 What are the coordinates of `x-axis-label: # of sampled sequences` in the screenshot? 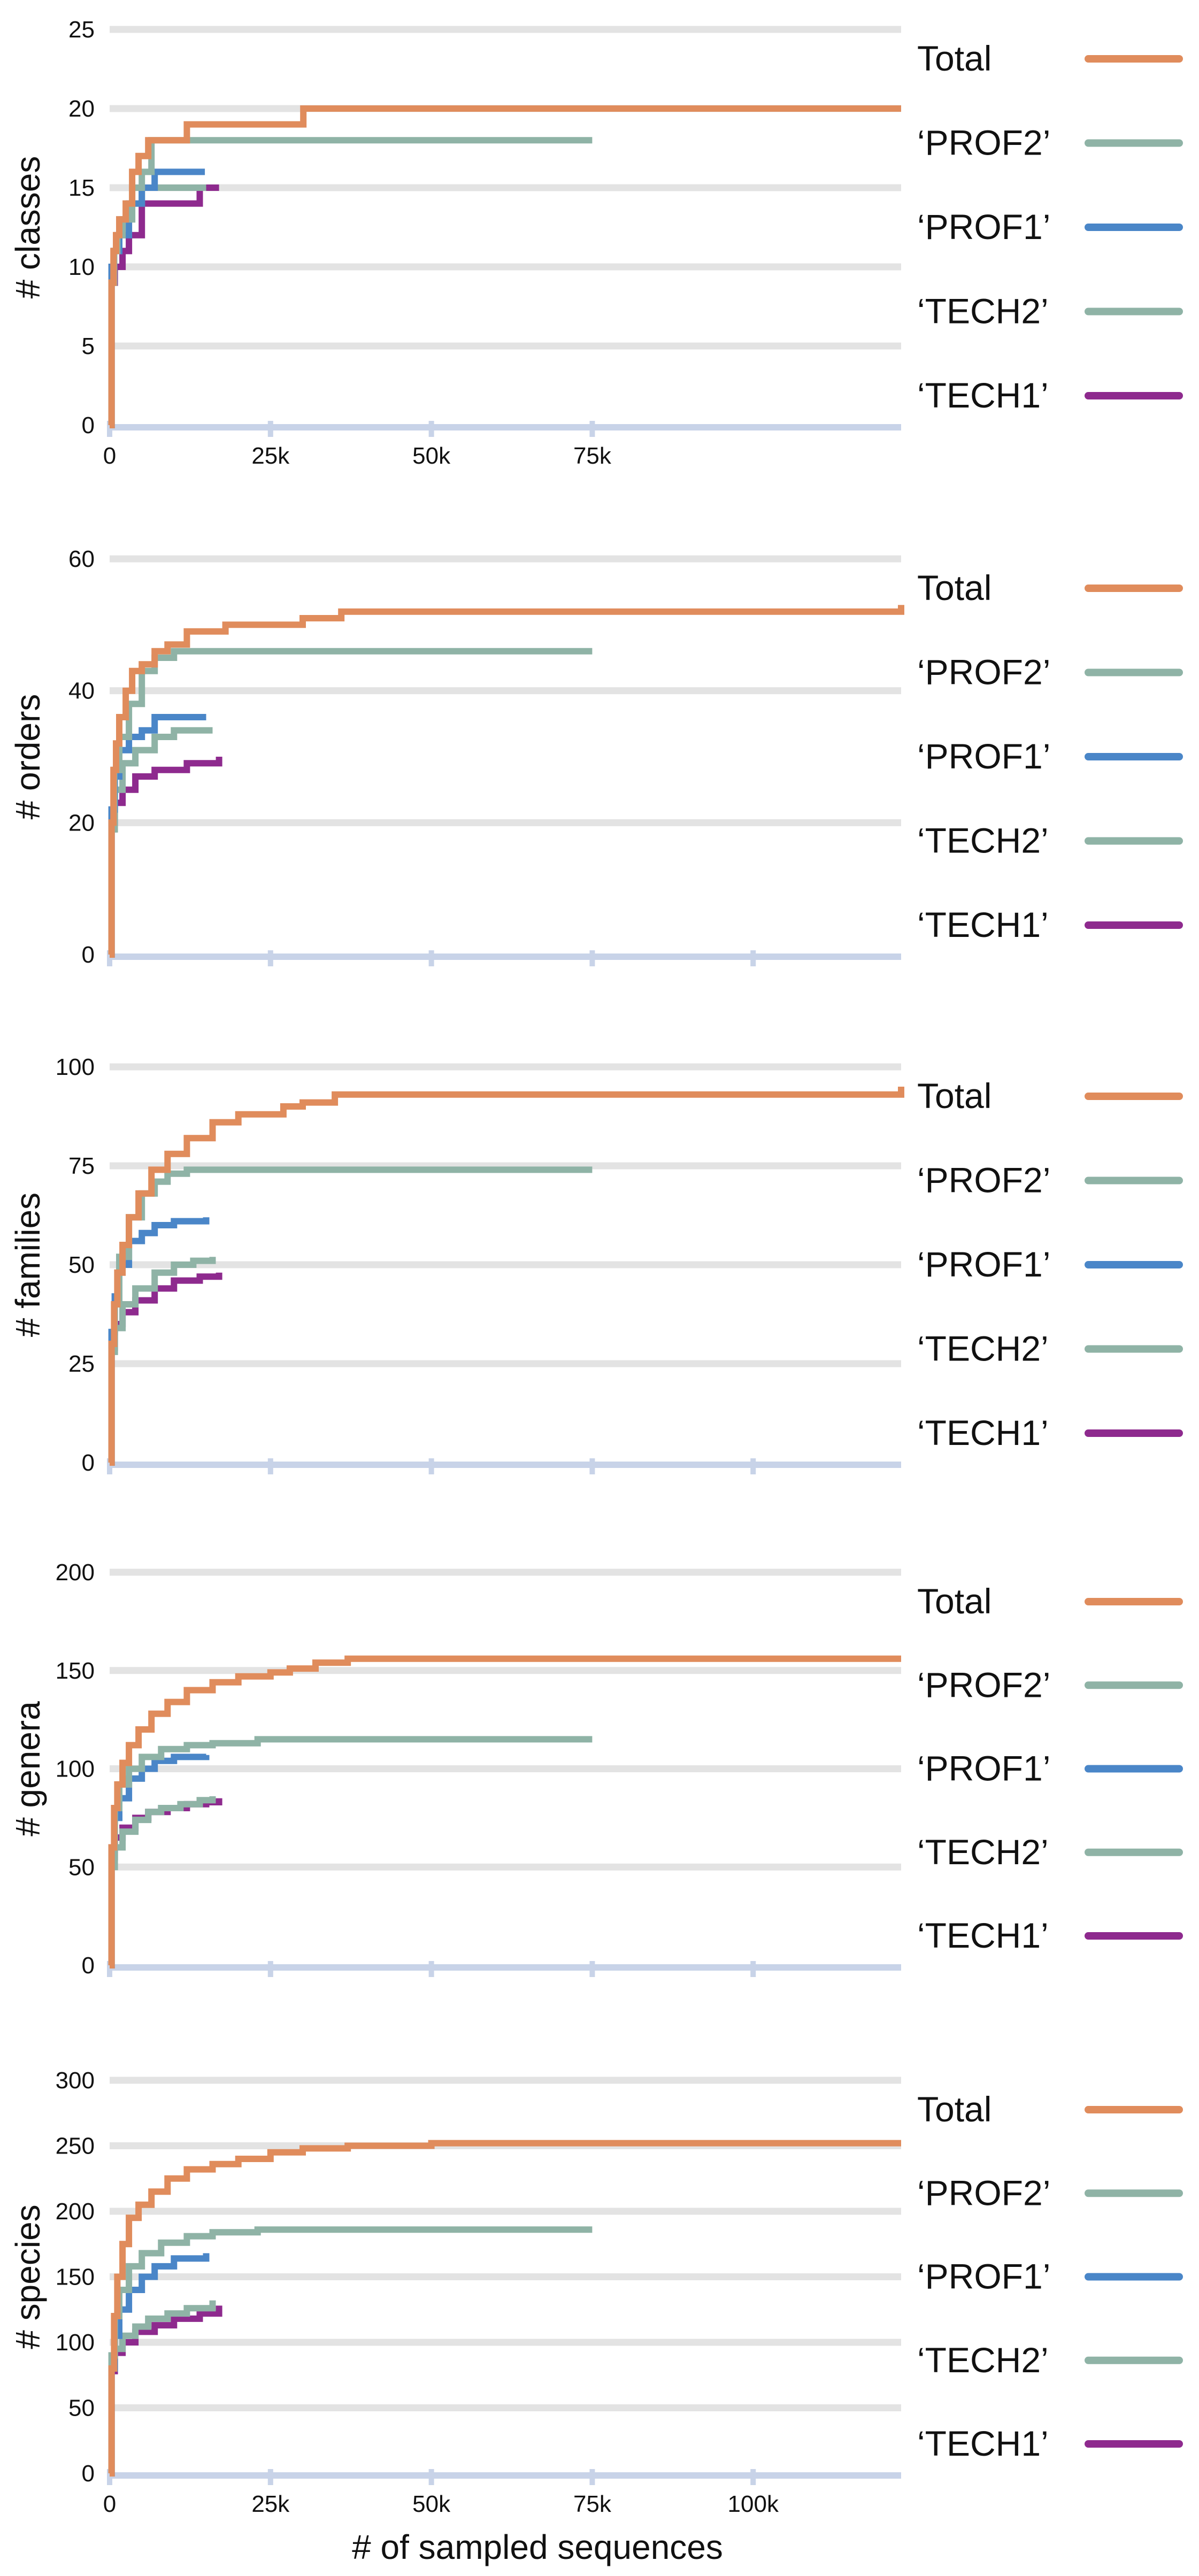 It's located at (537, 2547).